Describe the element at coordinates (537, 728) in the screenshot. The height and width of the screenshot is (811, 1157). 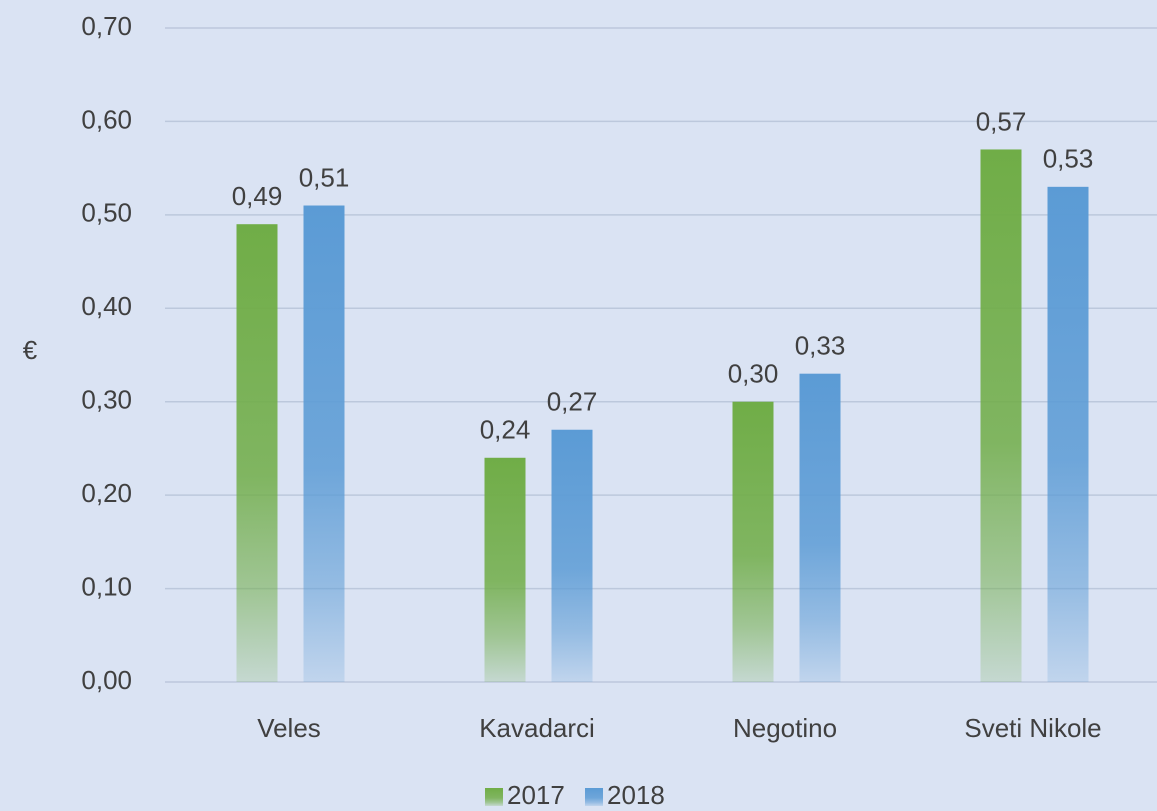
I see `x-tick-label: Kavadarci` at that location.